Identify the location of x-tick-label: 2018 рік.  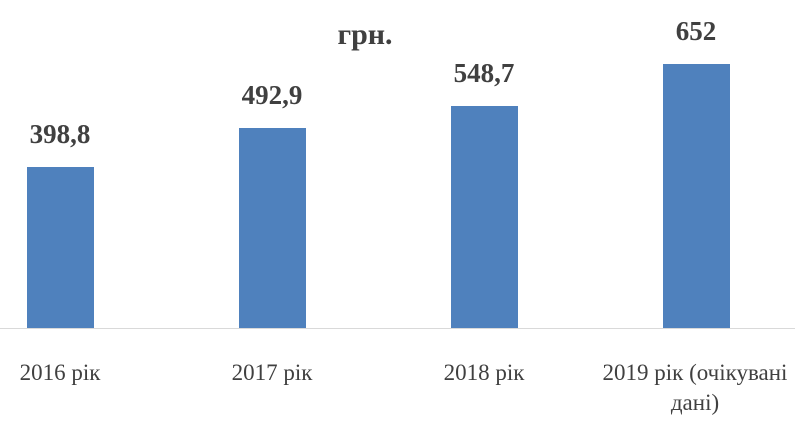
(484, 372).